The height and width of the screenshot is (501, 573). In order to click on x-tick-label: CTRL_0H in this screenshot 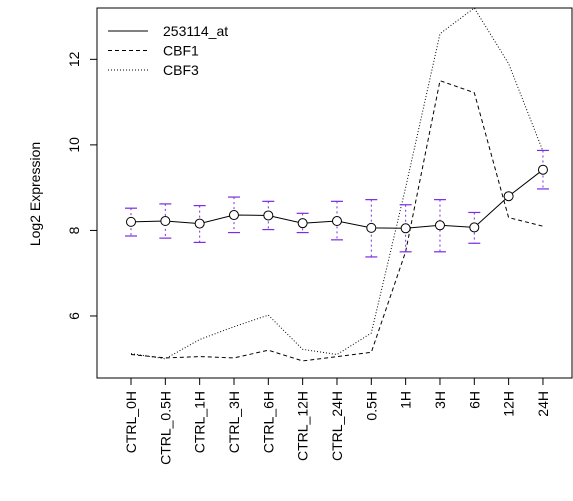, I will do `click(131, 422)`.